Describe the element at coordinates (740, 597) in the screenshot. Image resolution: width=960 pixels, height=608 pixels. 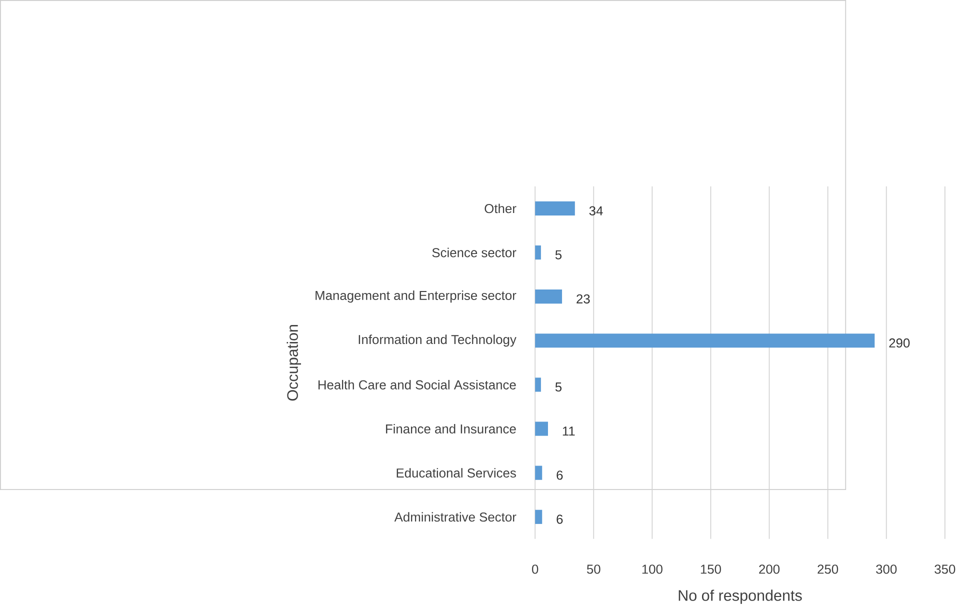
I see `x-axis-title: No of respondents` at that location.